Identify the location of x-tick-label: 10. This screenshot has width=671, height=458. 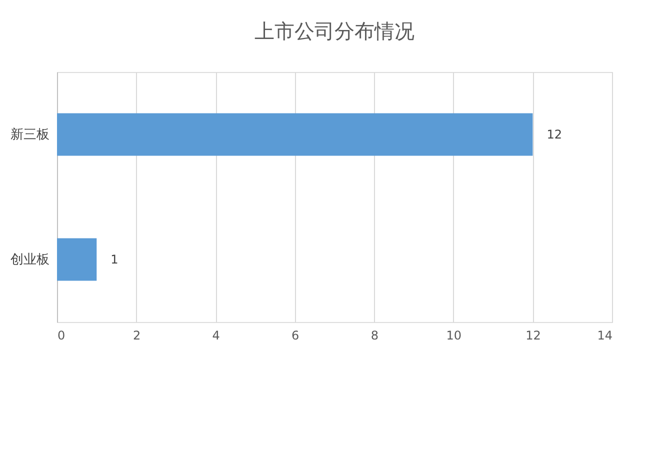
(454, 335).